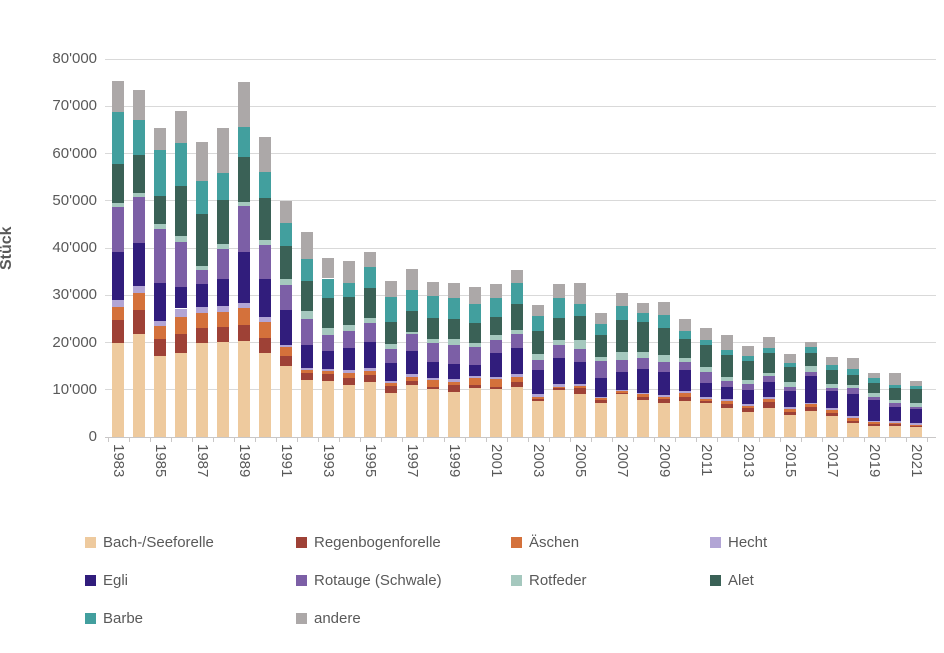  What do you see at coordinates (769, 363) in the screenshot?
I see `bar-segment-2014-Alet` at bounding box center [769, 363].